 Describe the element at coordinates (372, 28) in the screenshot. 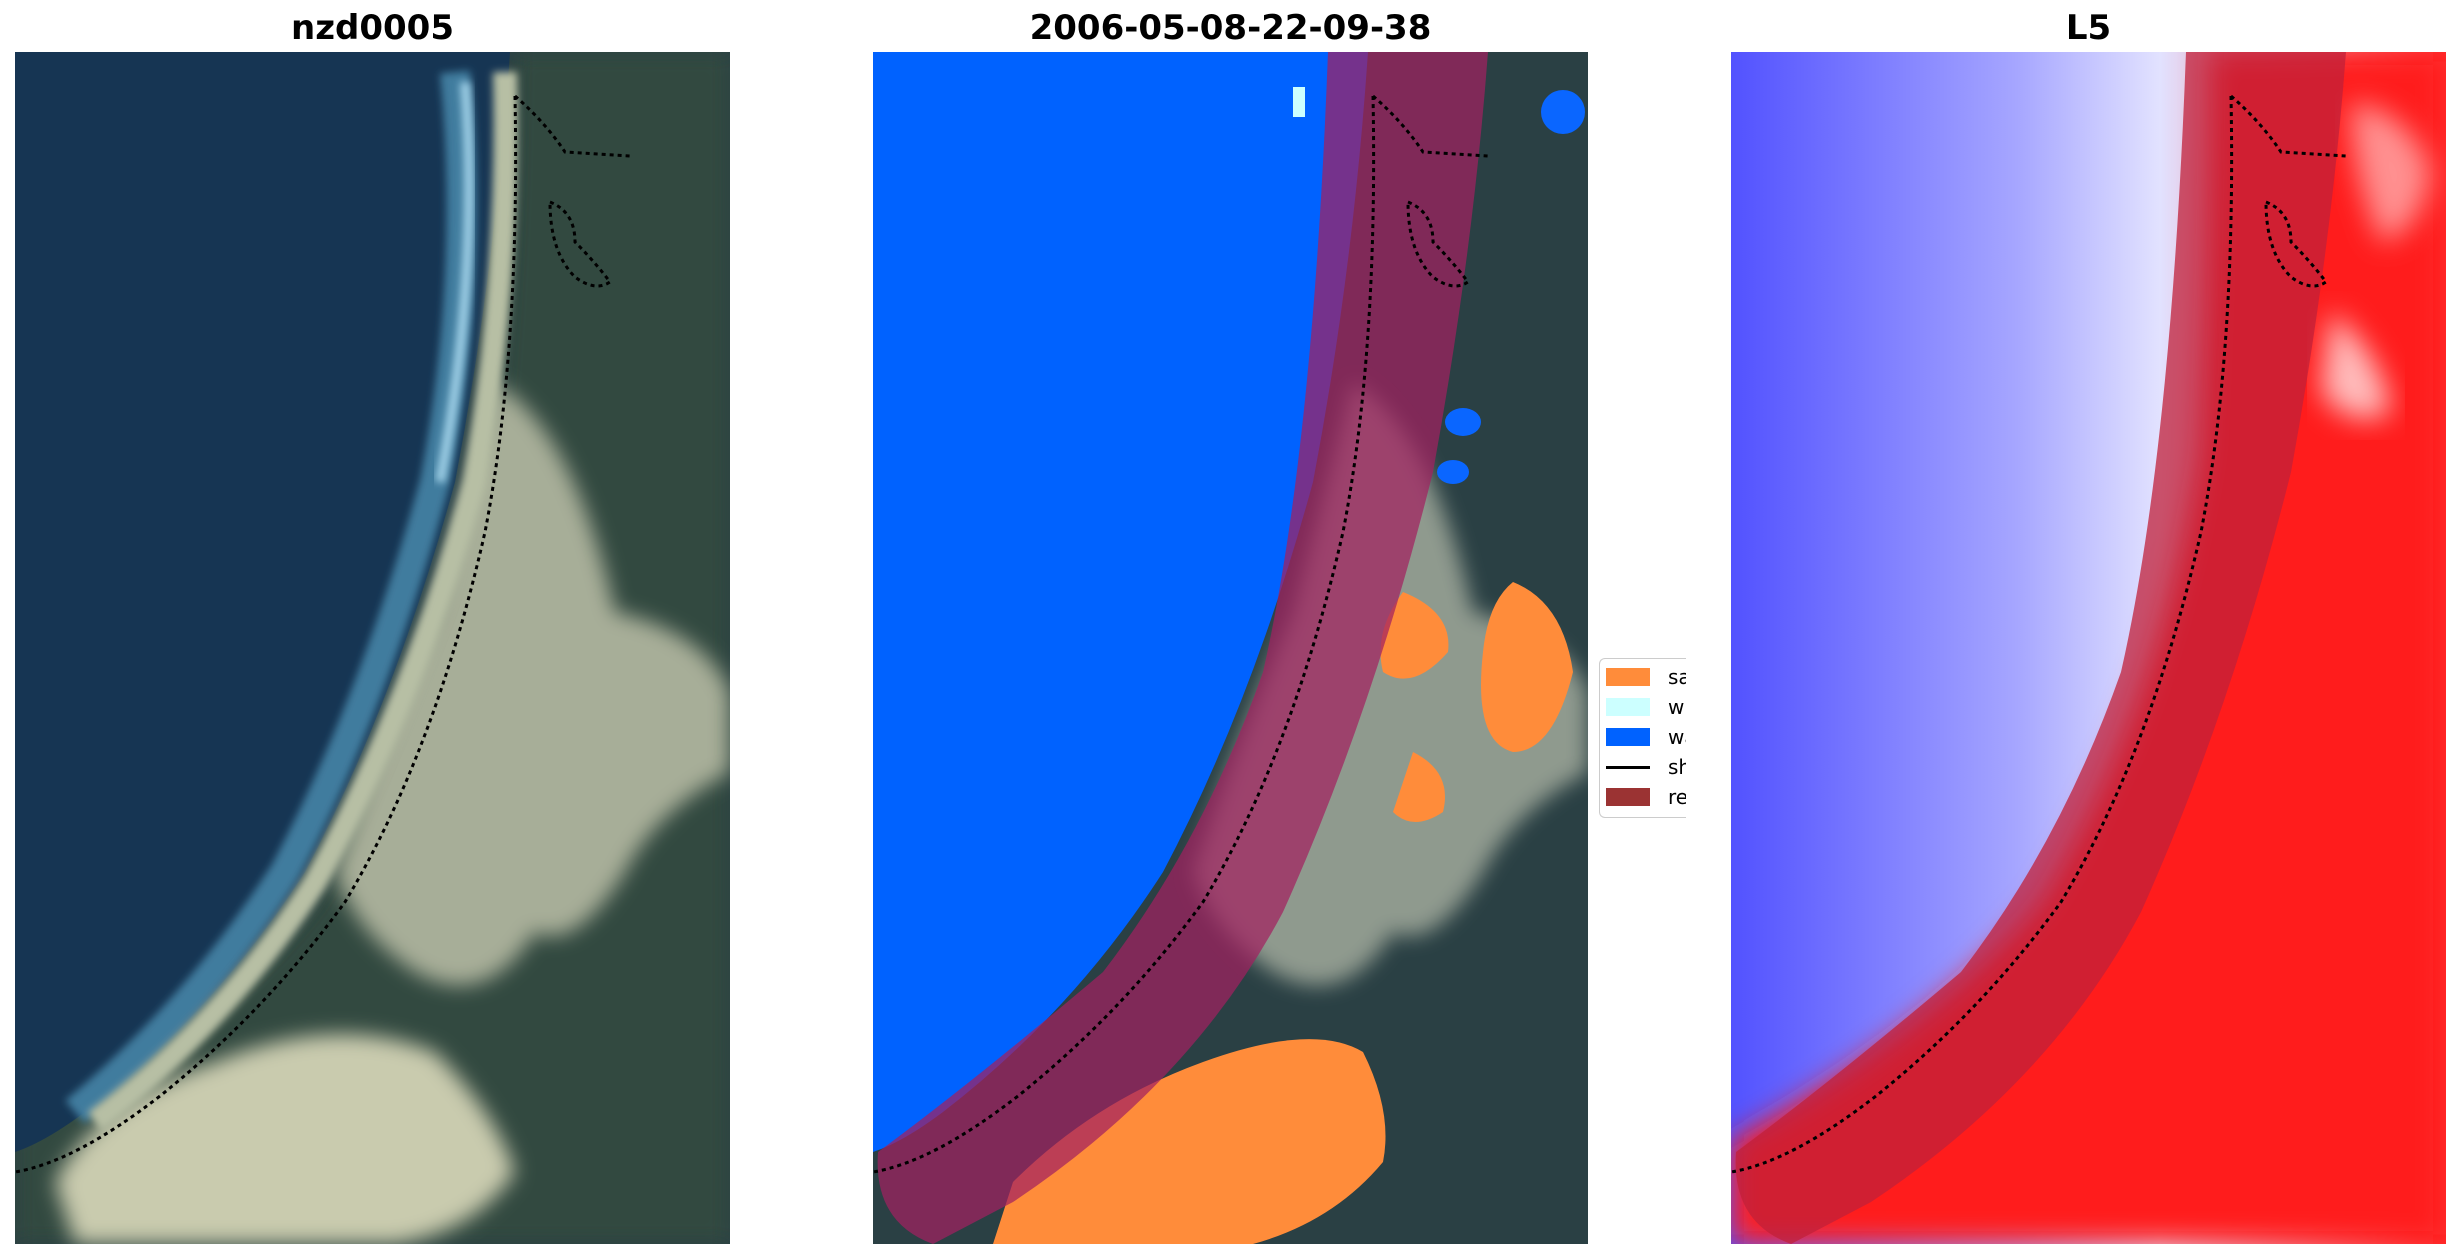

I see `panel-title-rgb: nzd0005` at that location.